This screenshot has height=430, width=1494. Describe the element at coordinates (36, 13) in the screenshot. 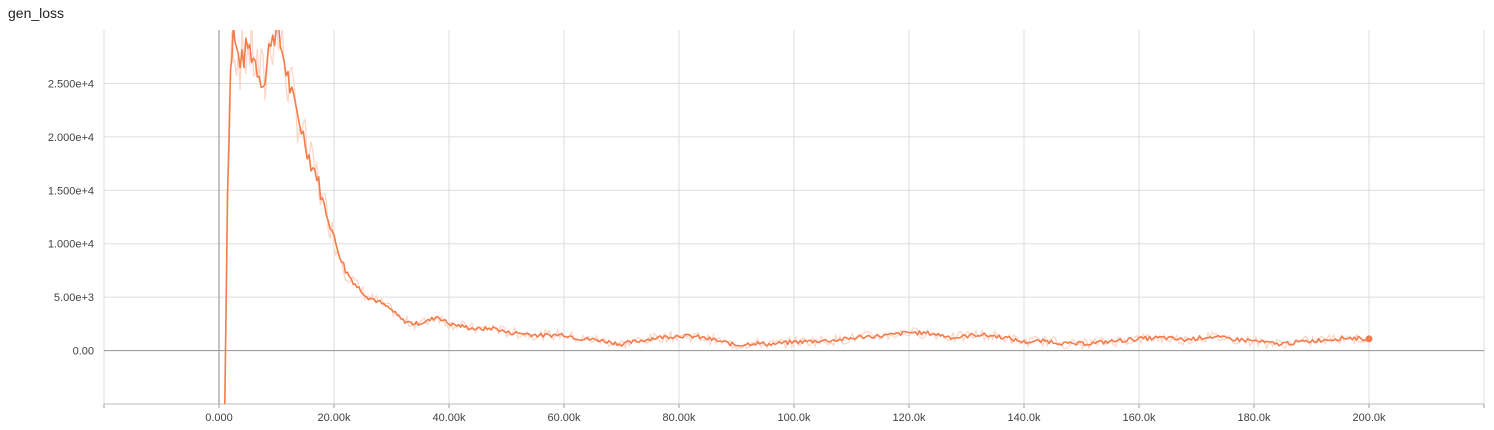

I see `chart-title: gen_loss` at that location.